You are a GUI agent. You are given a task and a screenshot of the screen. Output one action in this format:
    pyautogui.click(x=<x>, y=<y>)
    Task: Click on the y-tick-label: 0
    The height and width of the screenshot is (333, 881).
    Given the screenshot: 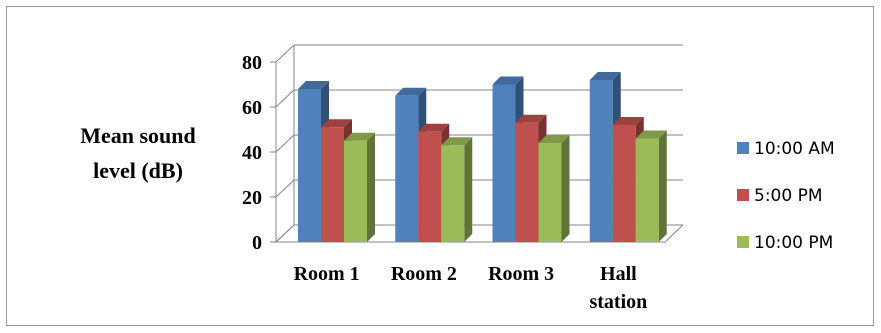 What is the action you would take?
    pyautogui.click(x=257, y=243)
    